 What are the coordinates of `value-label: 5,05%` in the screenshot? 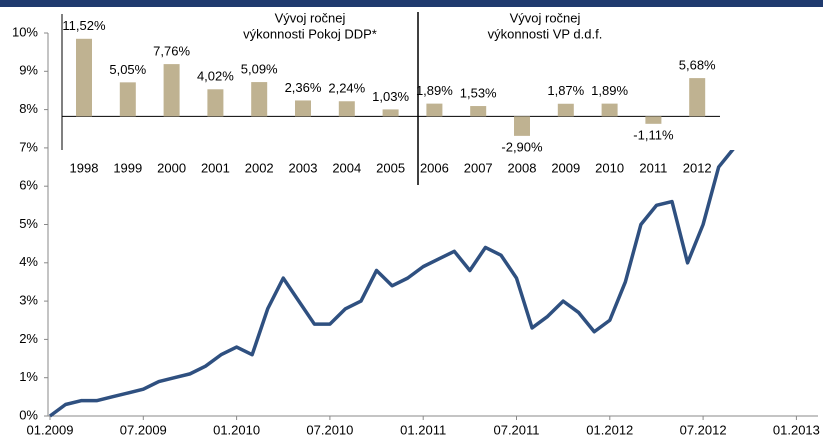 It's located at (127, 69).